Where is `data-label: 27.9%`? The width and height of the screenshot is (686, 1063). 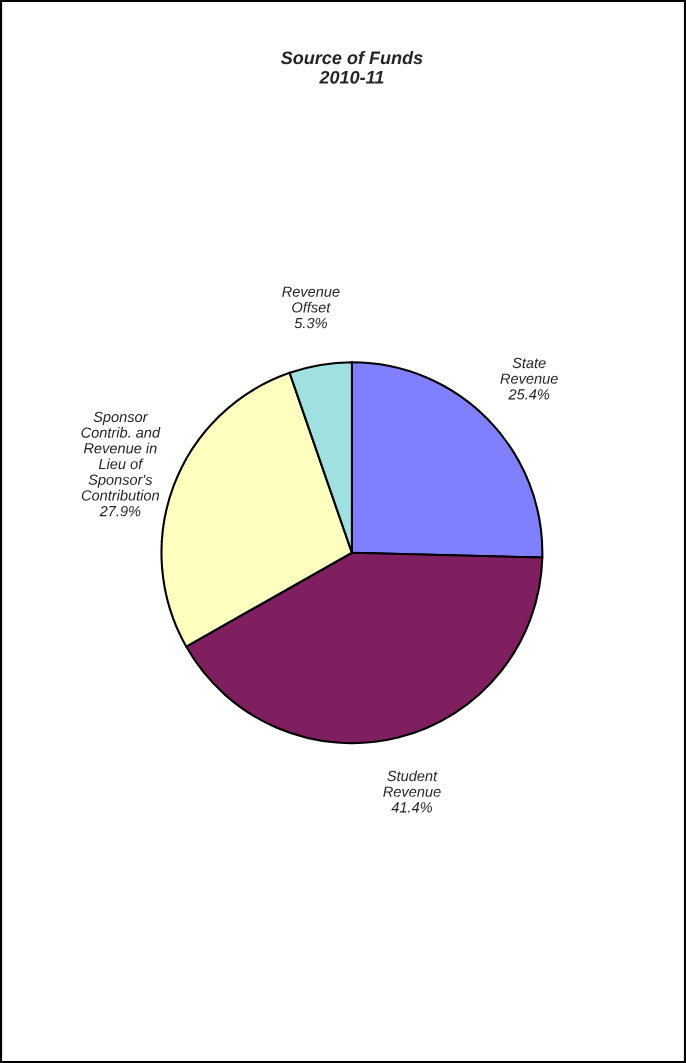
data-label: 27.9% is located at coordinates (120, 511).